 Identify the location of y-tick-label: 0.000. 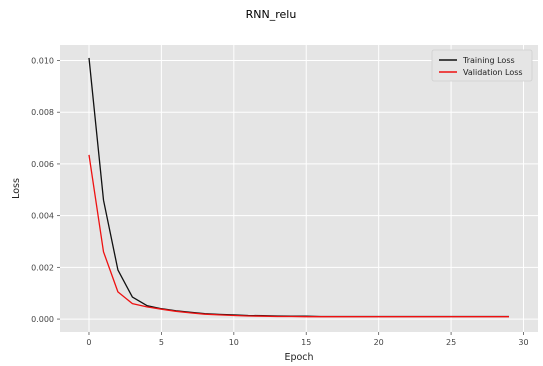
(42, 319).